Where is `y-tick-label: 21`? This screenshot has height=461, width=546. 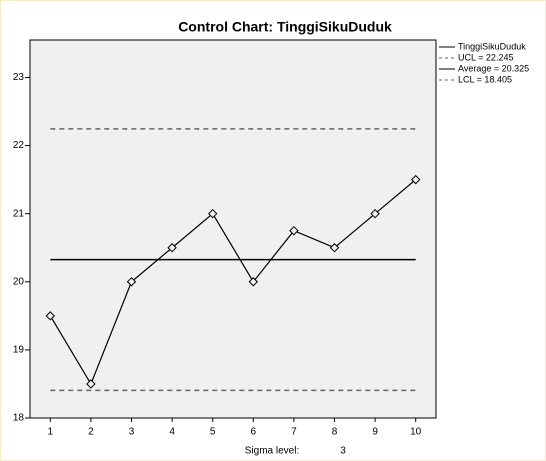
y-tick-label: 21 is located at coordinates (19, 213).